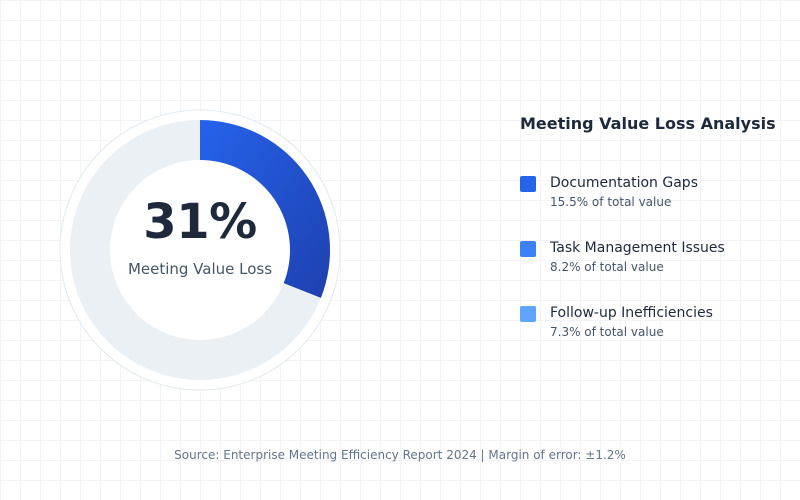 The image size is (800, 500). I want to click on legend-detail: 7.3% of total value, so click(607, 332).